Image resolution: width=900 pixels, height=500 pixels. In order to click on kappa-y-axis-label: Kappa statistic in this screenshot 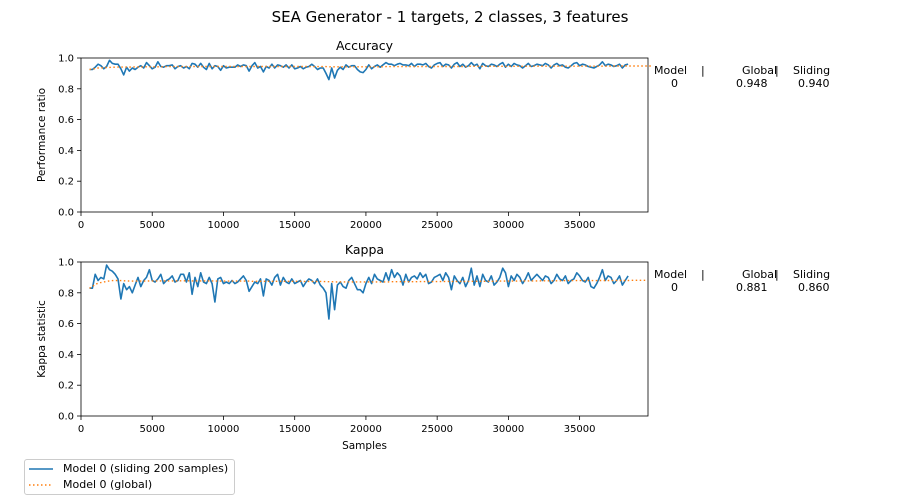, I will do `click(42, 339)`.